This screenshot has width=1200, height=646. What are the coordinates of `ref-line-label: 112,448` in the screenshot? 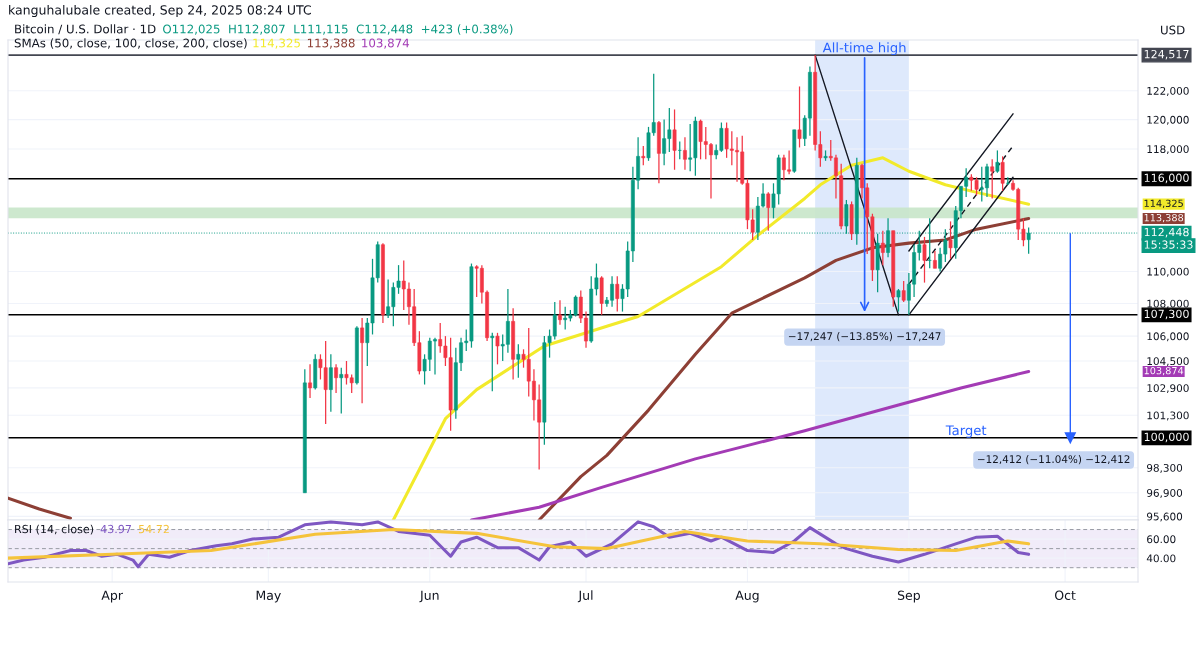 It's located at (1166, 232).